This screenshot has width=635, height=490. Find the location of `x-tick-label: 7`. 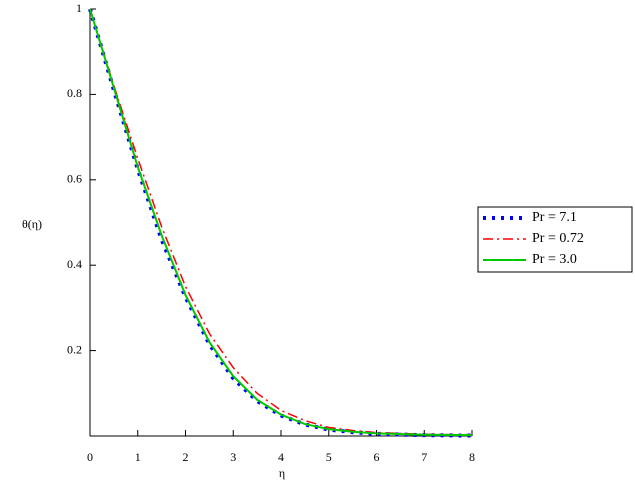

x-tick-label: 7 is located at coordinates (424, 457).